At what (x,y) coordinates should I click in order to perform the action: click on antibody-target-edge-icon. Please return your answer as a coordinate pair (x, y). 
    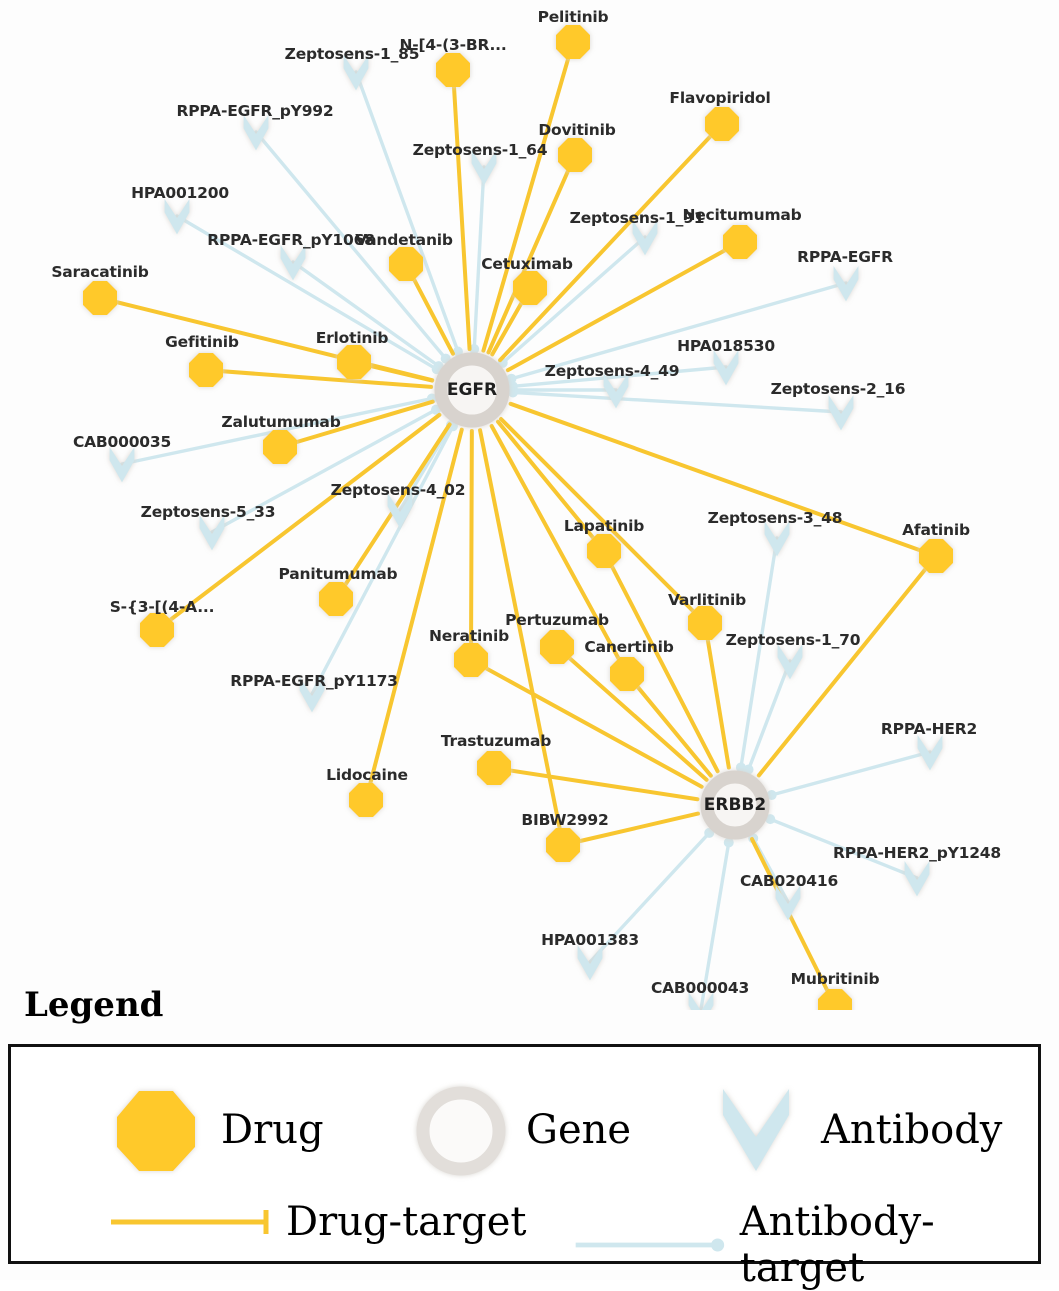
    Looking at the image, I should click on (650, 1245).